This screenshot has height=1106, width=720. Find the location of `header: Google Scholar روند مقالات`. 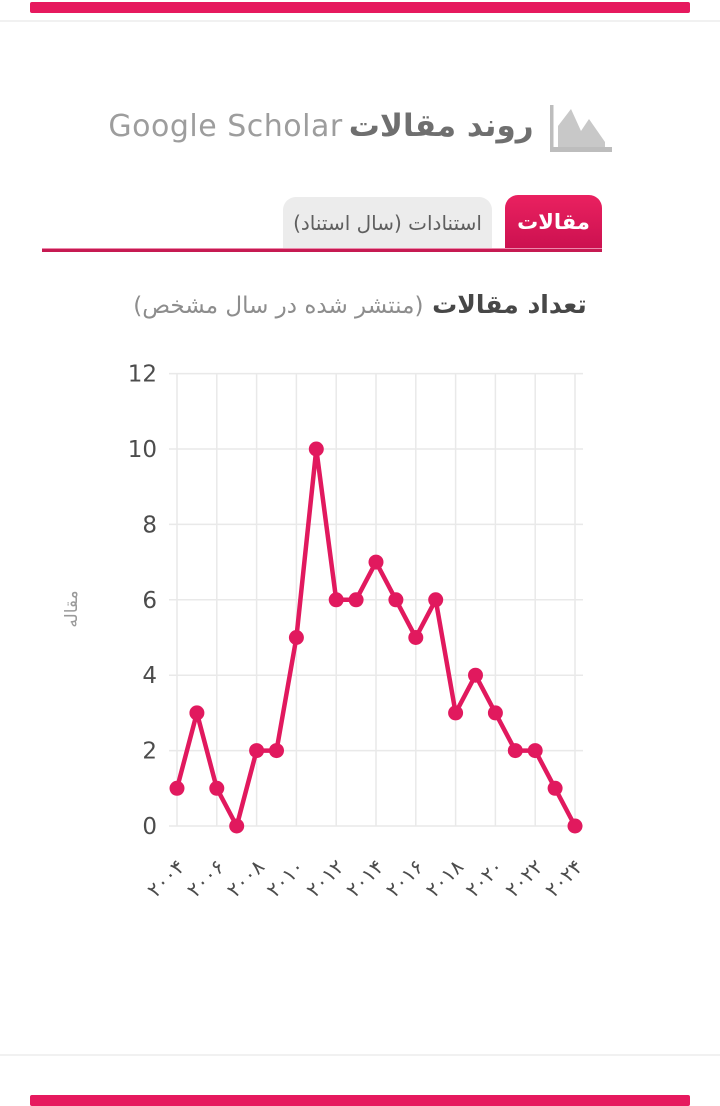

header: Google Scholar روند مقالات is located at coordinates (360, 126).